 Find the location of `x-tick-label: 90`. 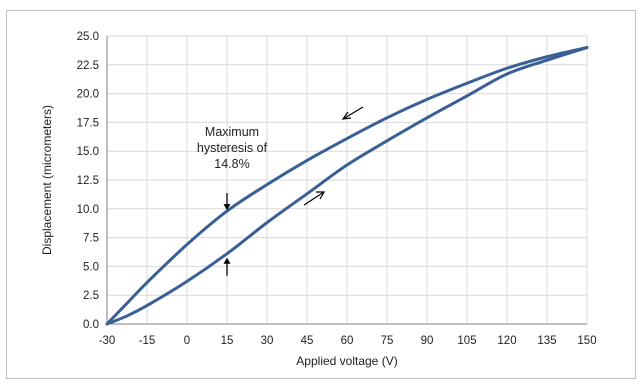

x-tick-label: 90 is located at coordinates (427, 341).